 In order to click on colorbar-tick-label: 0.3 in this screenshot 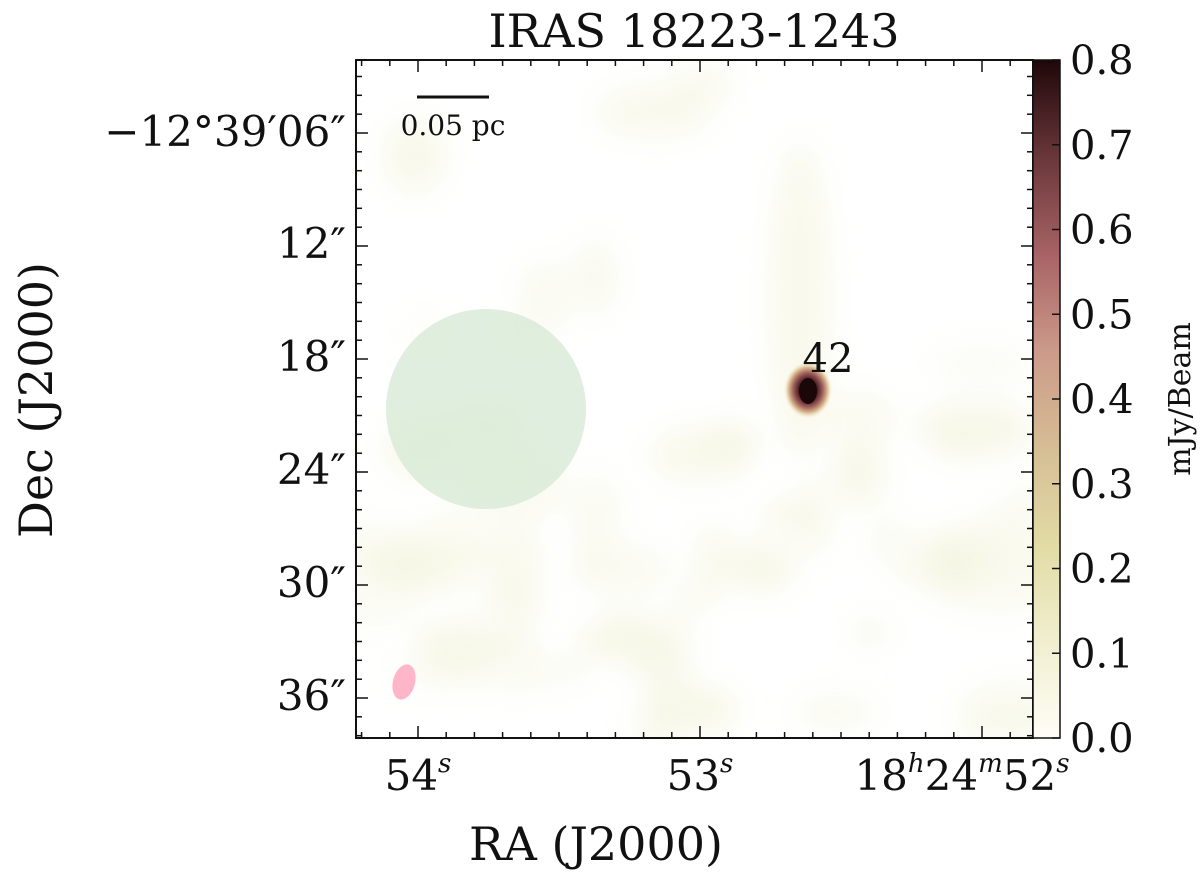, I will do `click(1102, 485)`.